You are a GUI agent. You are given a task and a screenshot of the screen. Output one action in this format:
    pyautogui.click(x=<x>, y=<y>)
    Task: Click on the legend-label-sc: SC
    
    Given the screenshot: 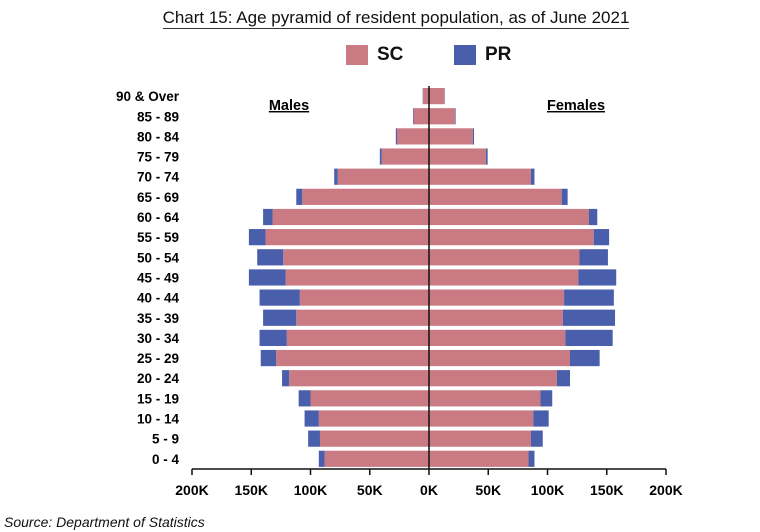 What is the action you would take?
    pyautogui.click(x=390, y=54)
    